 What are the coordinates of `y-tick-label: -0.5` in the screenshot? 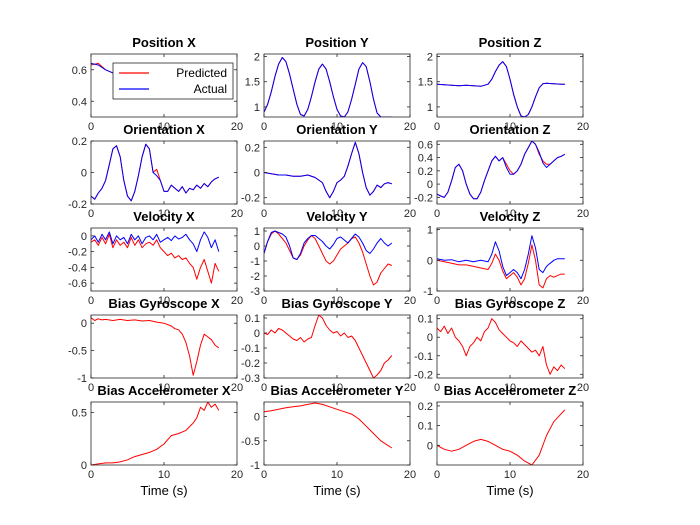 It's located at (77, 352).